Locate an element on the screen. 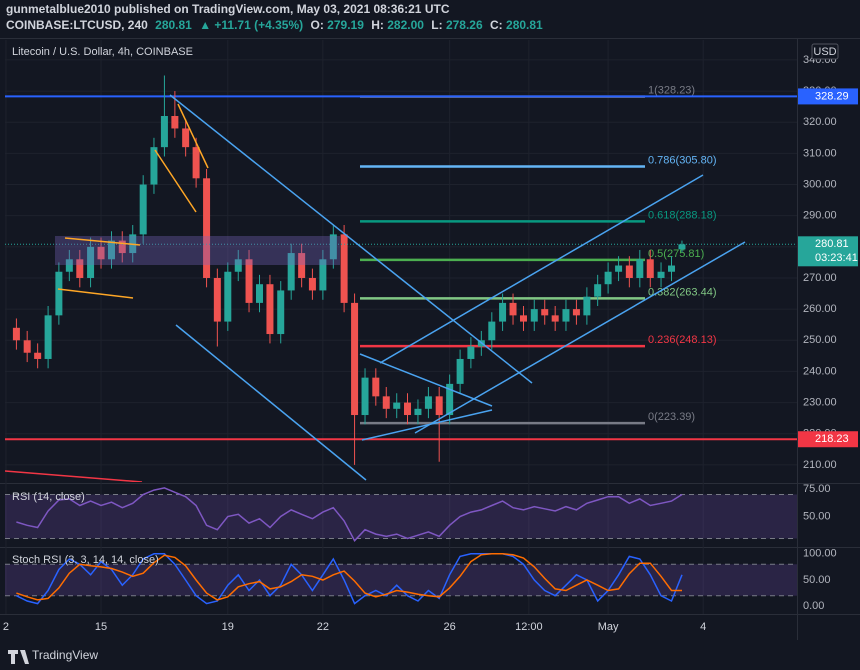  logo is located at coordinates (18, 657).